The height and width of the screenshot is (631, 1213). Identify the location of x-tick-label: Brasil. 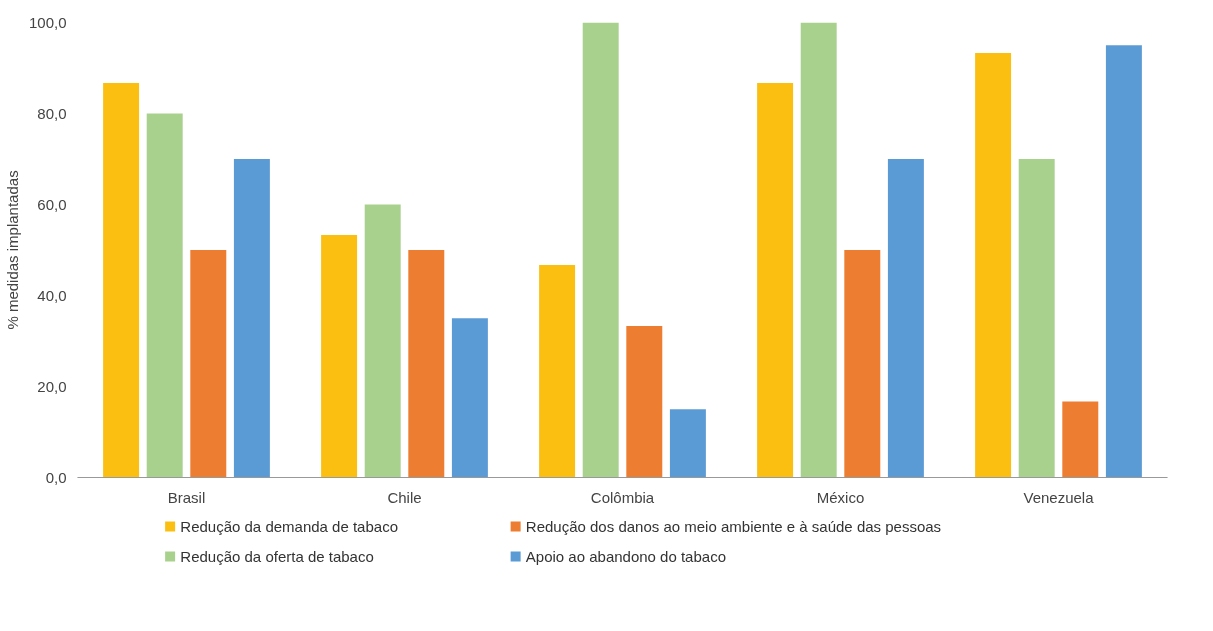
(186, 497).